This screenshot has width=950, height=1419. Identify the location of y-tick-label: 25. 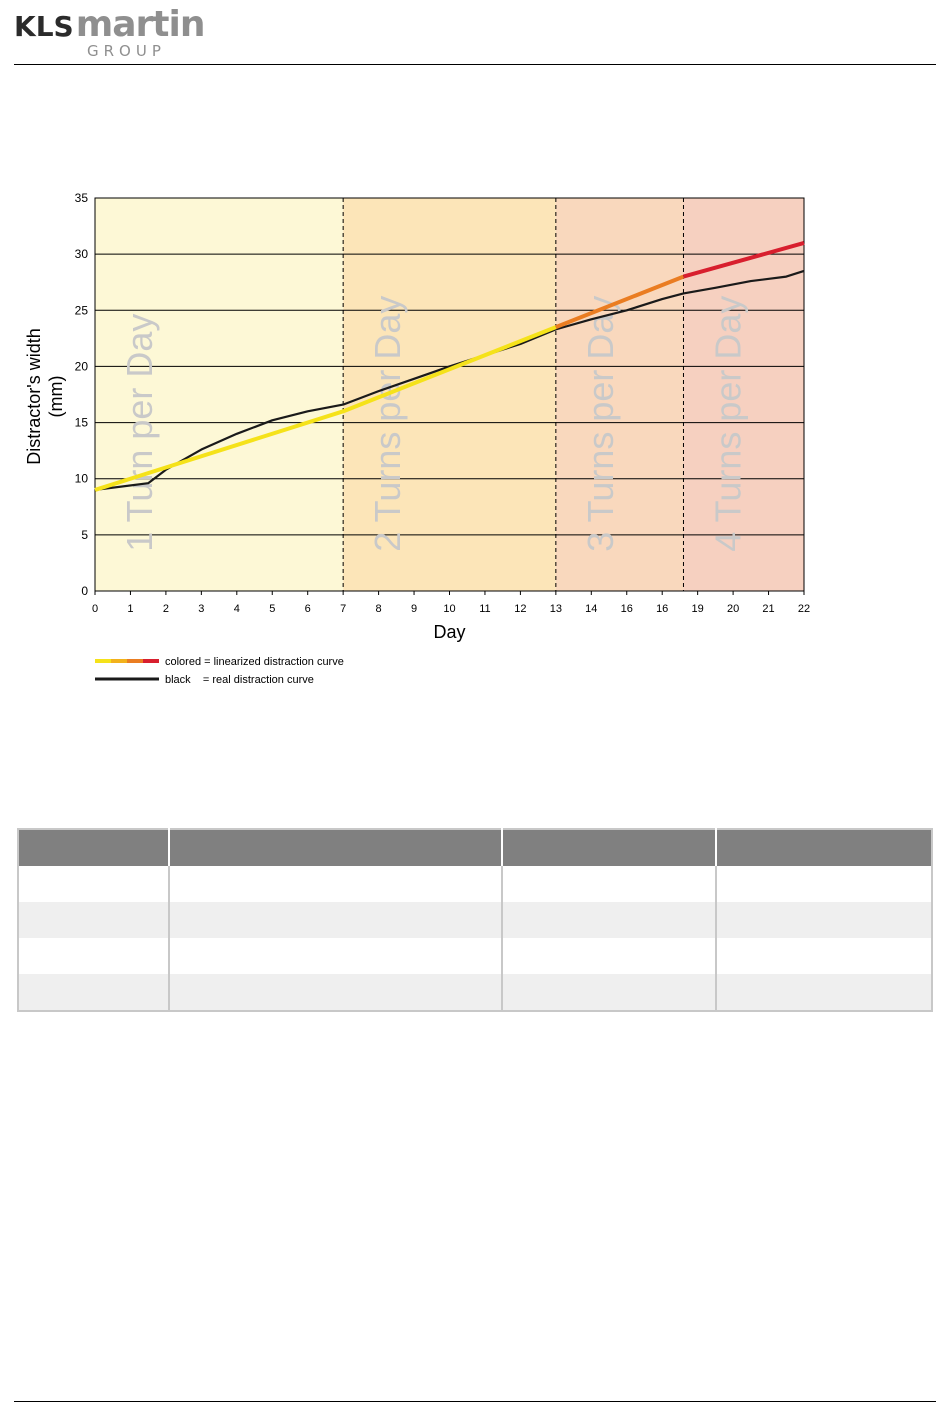
(82, 310).